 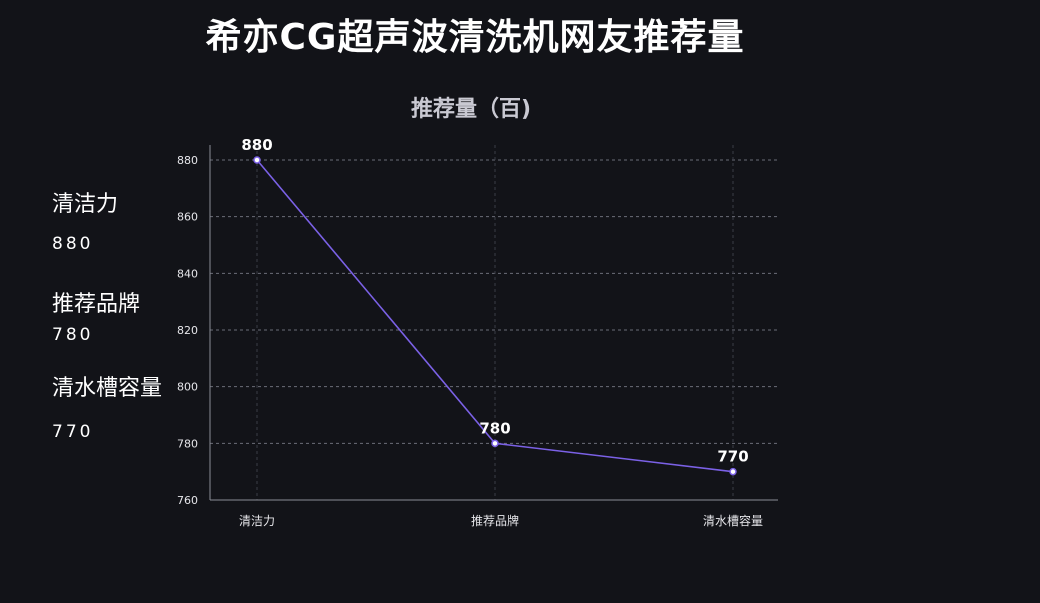 I want to click on y-tick-label: 780, so click(x=187, y=443).